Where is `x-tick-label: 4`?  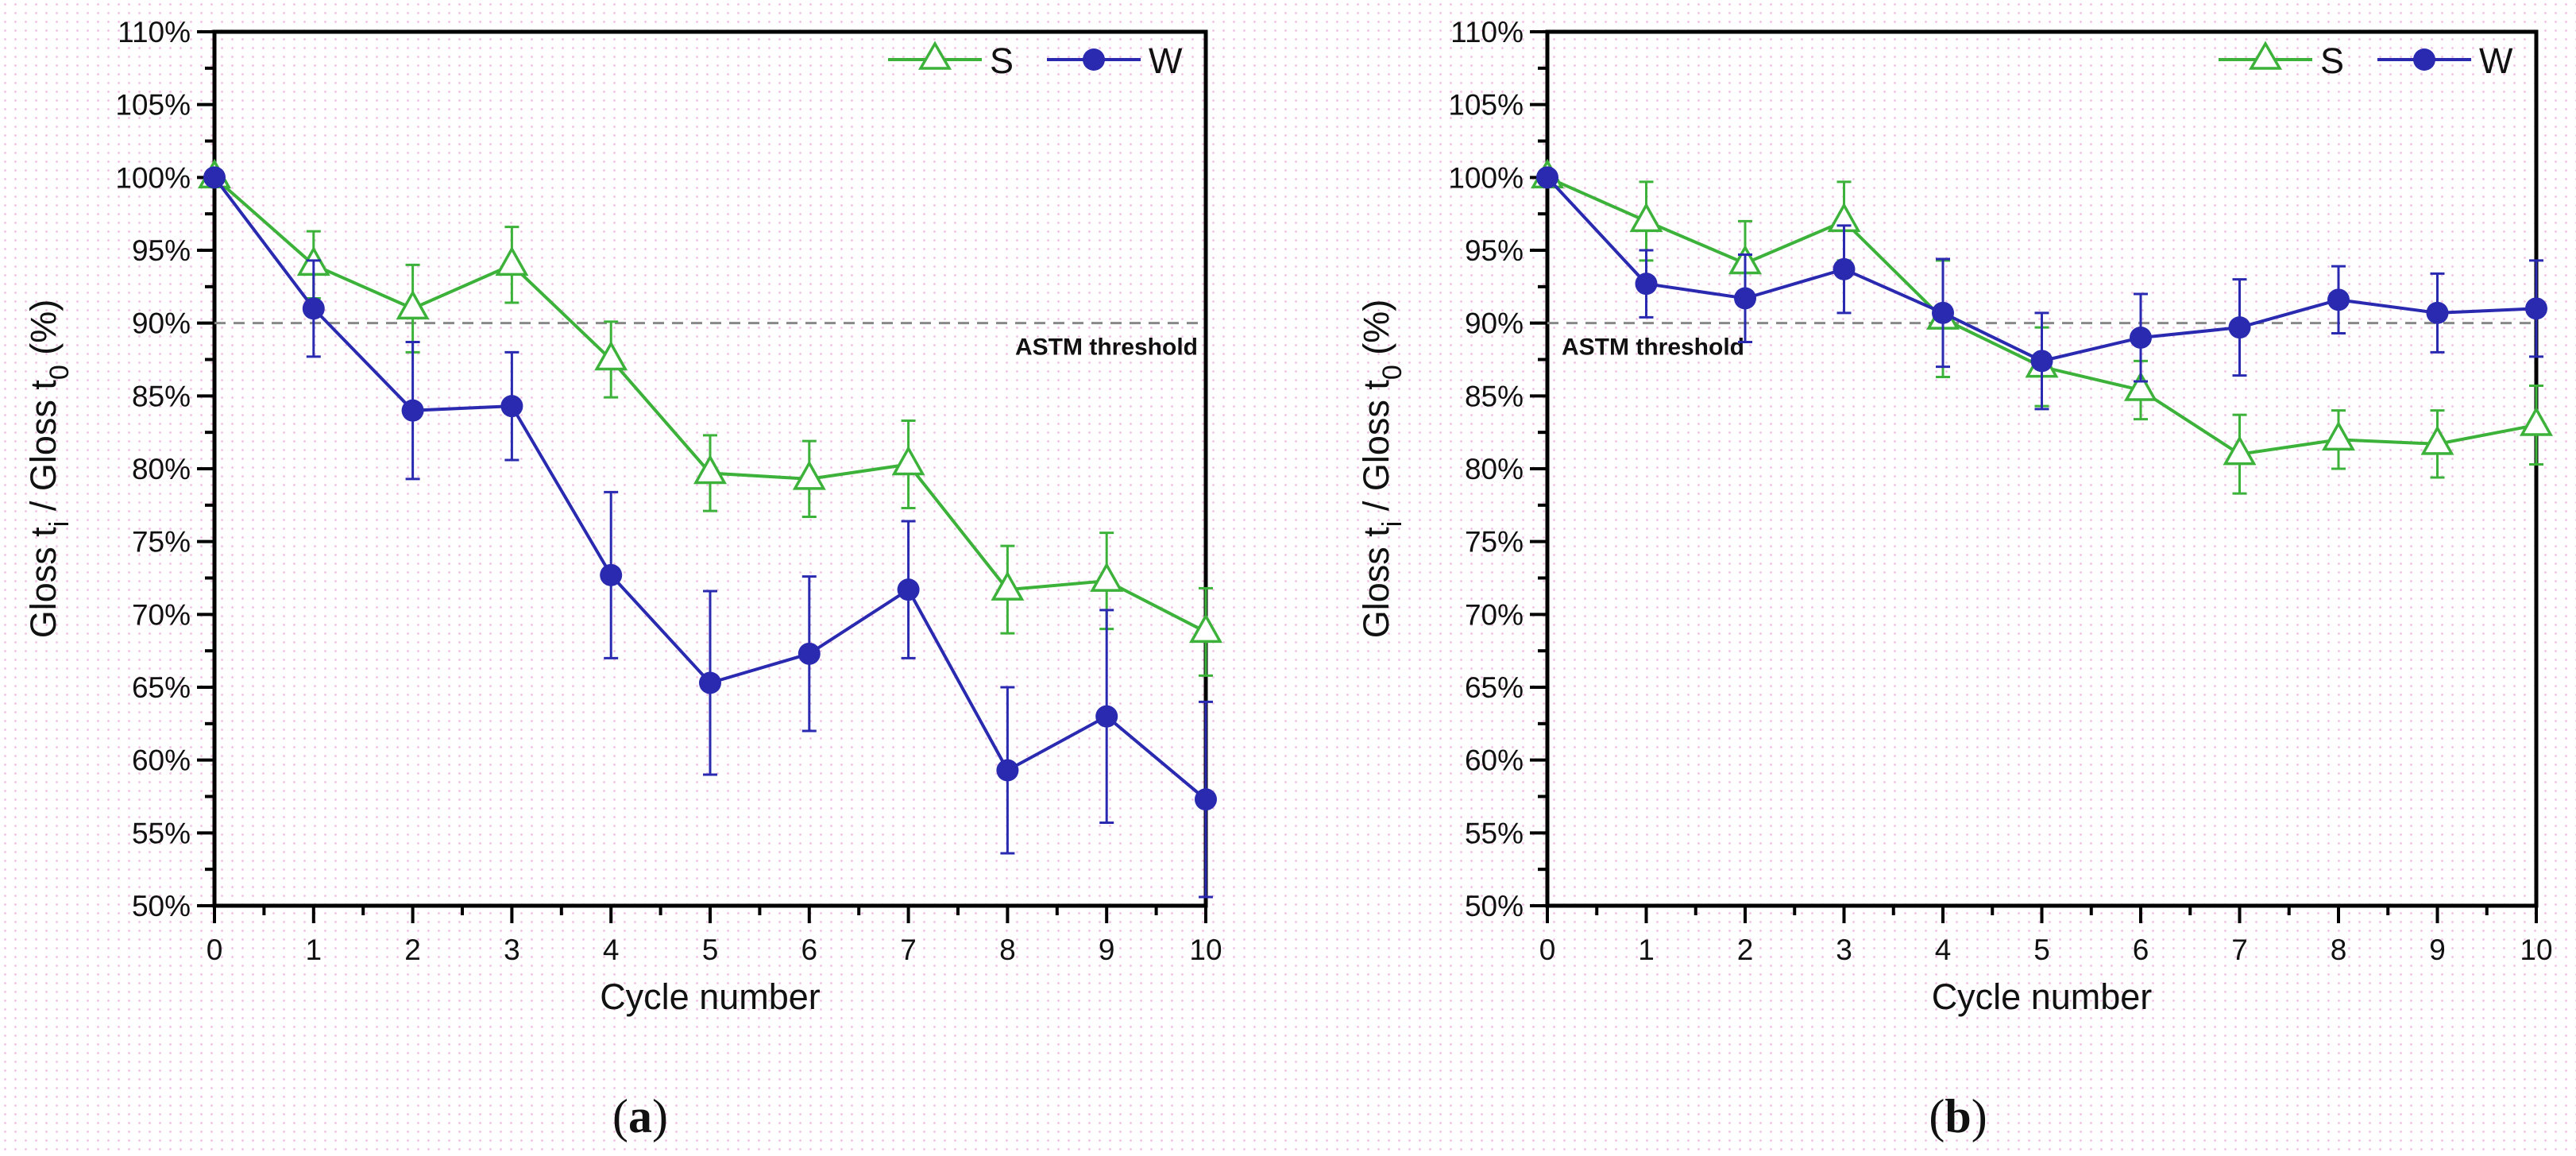
x-tick-label: 4 is located at coordinates (1943, 950).